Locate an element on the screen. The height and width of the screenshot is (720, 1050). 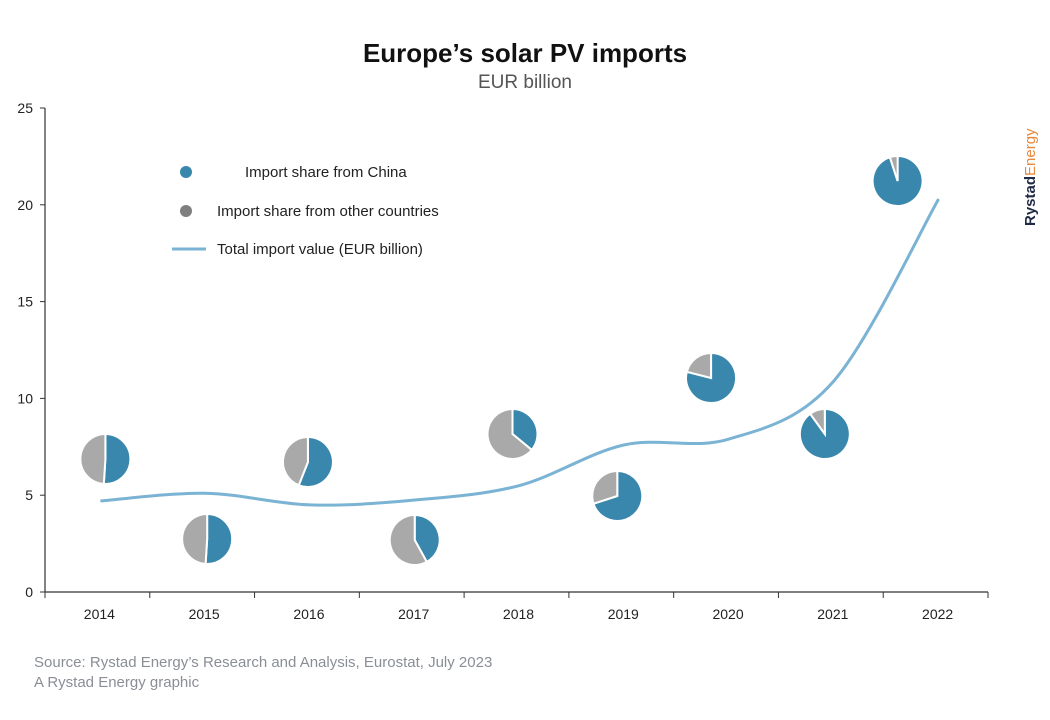
x-tick-label: 2018 is located at coordinates (518, 614).